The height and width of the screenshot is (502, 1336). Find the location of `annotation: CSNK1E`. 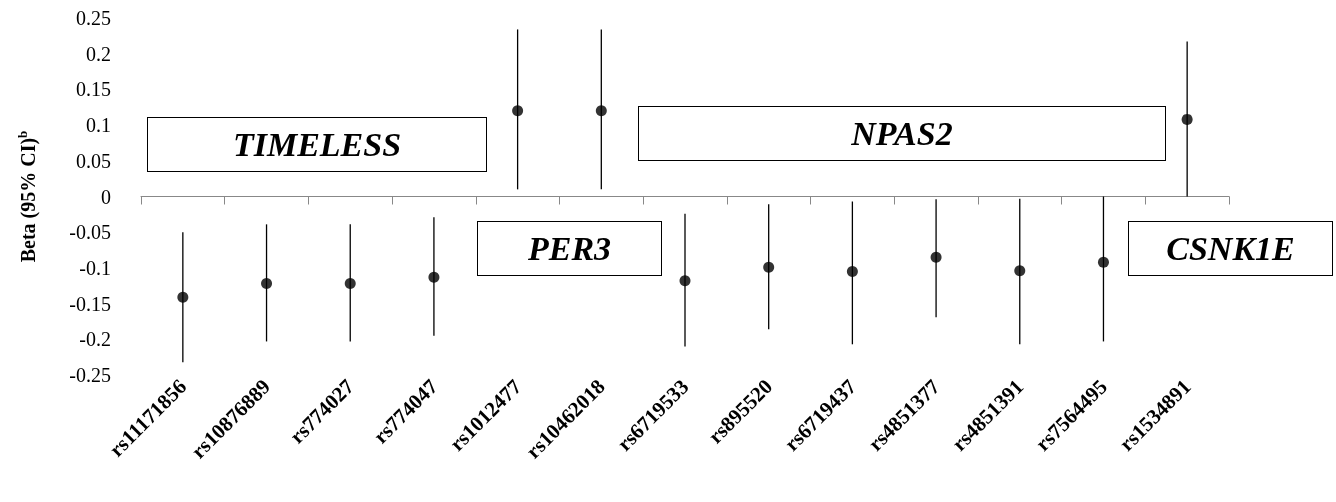

annotation: CSNK1E is located at coordinates (1230, 248).